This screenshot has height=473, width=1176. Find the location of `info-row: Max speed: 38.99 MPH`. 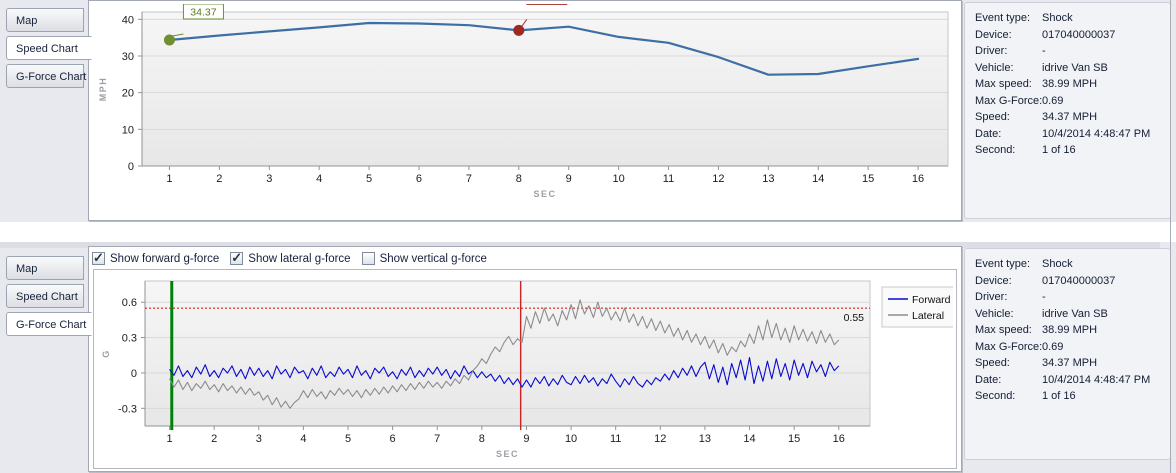

info-row: Max speed: 38.99 MPH is located at coordinates (1072, 330).